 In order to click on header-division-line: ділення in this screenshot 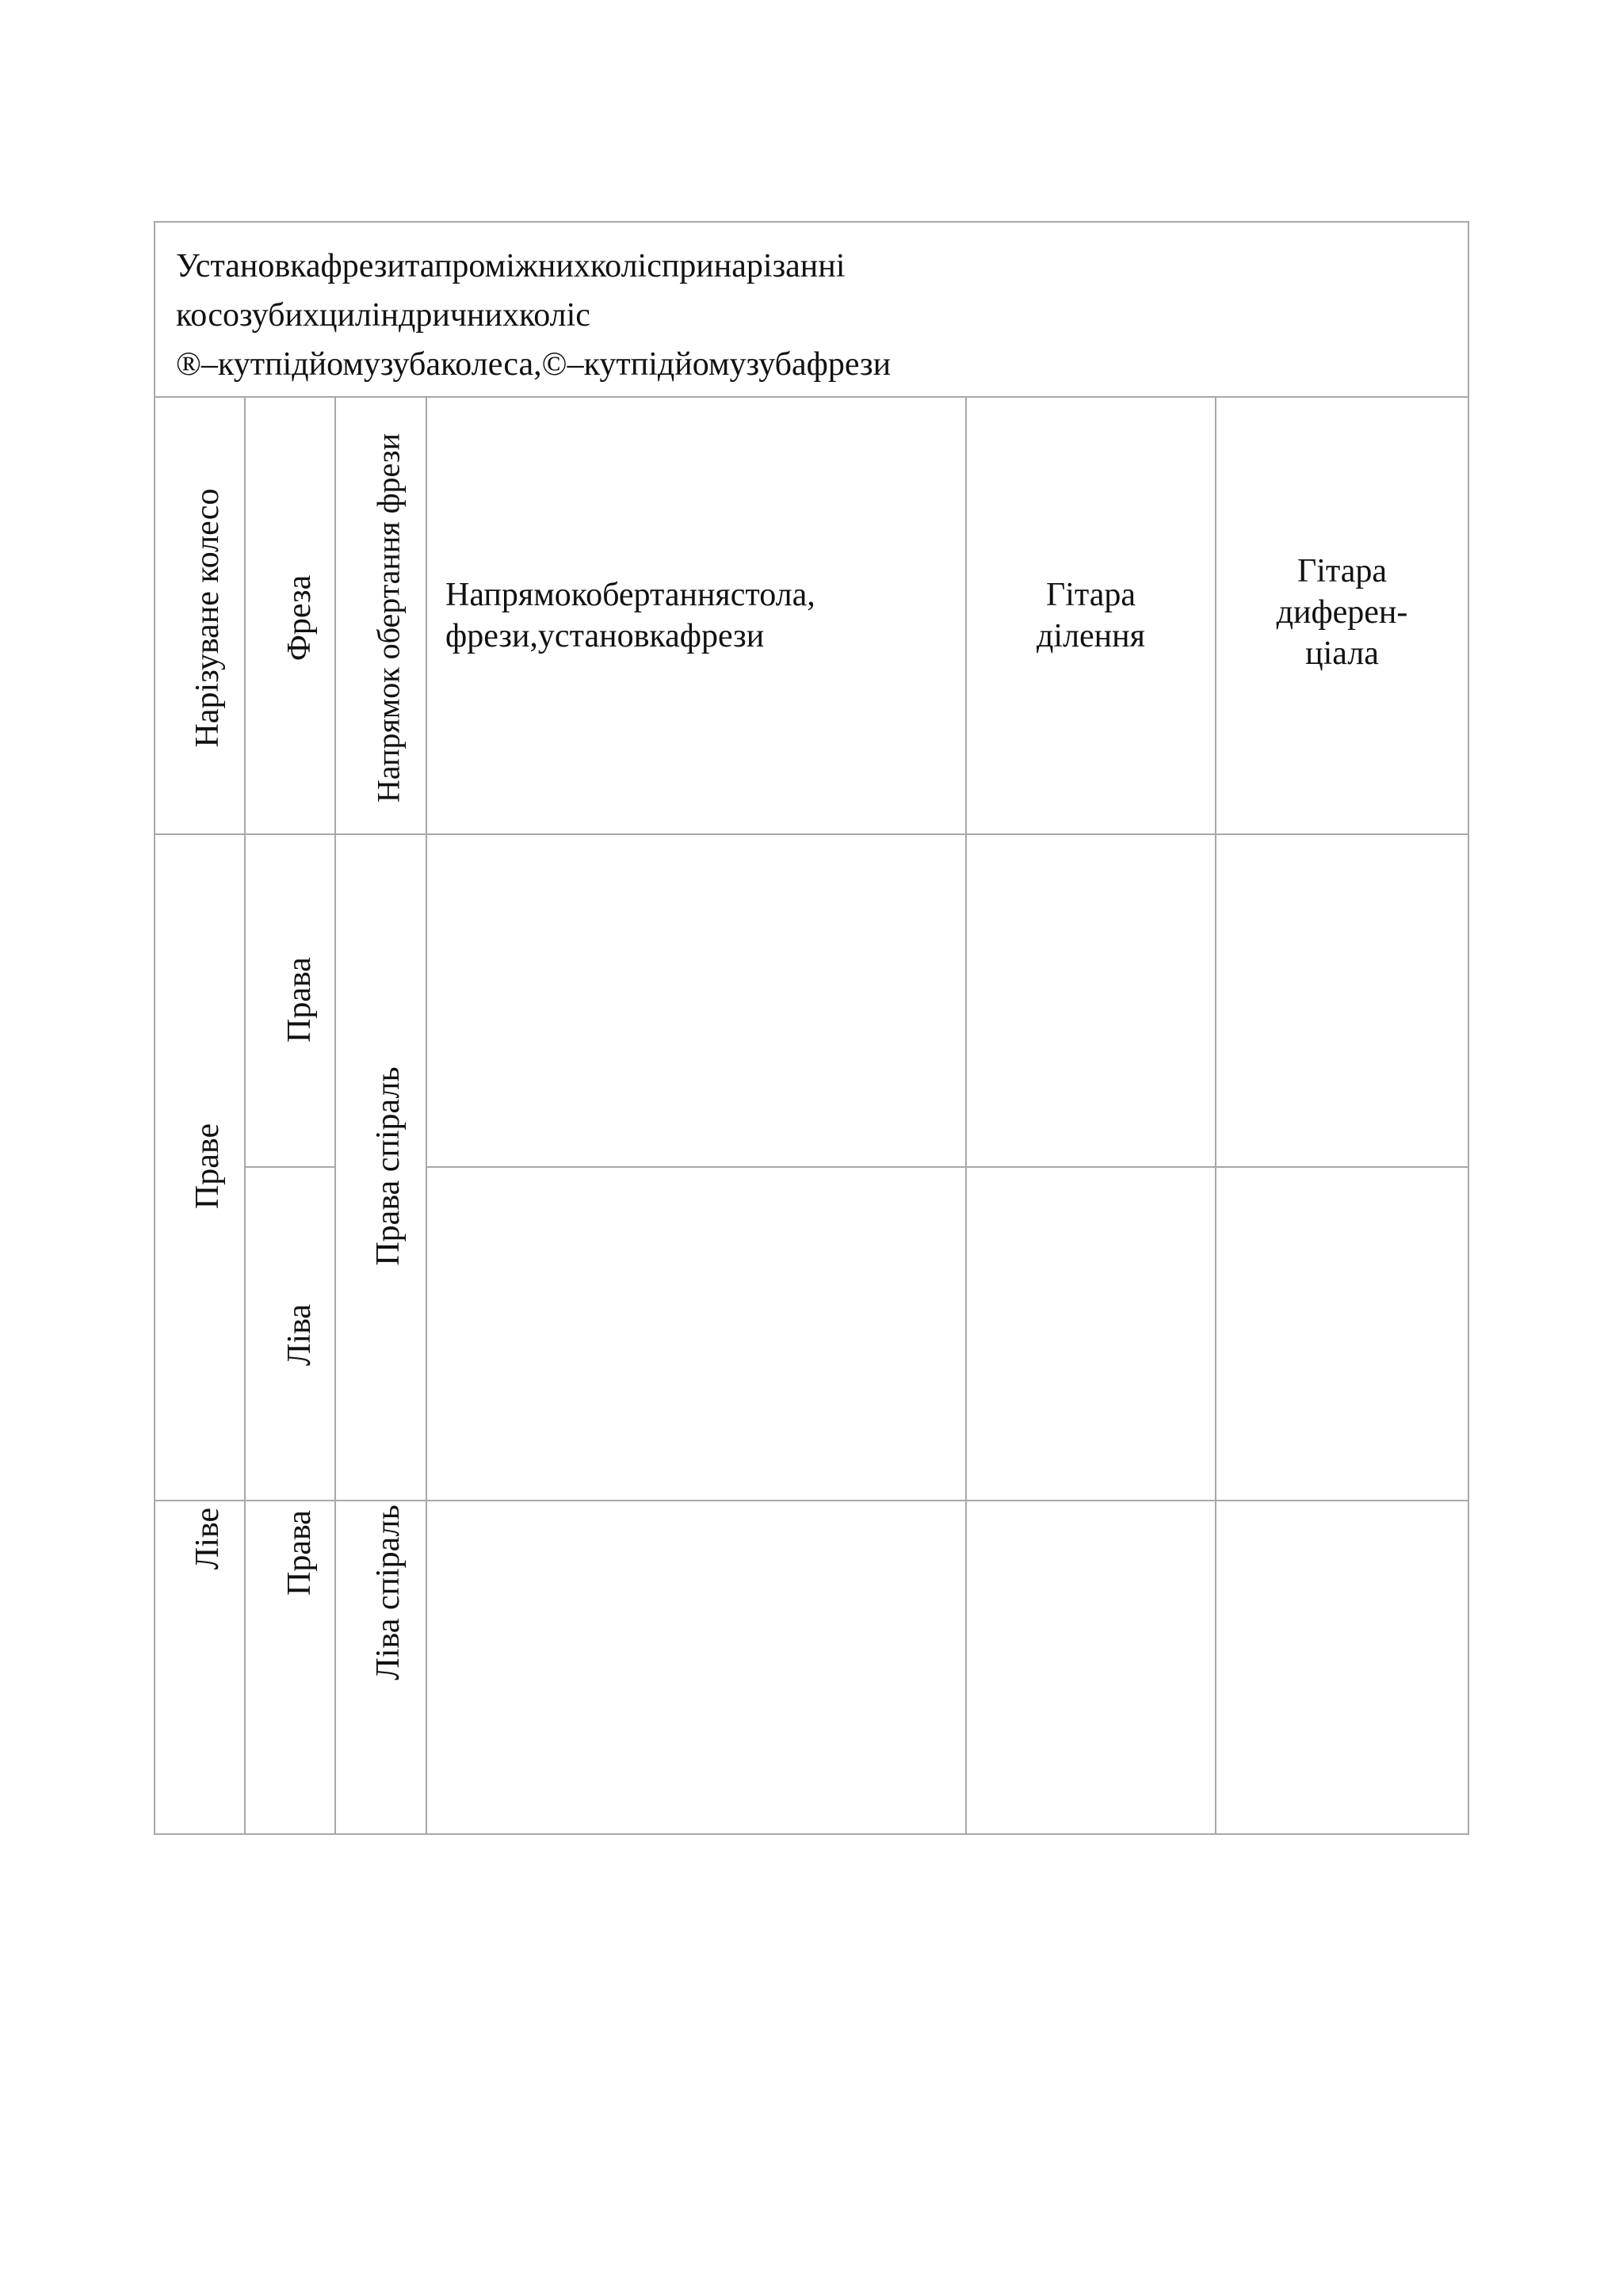, I will do `click(1091, 636)`.